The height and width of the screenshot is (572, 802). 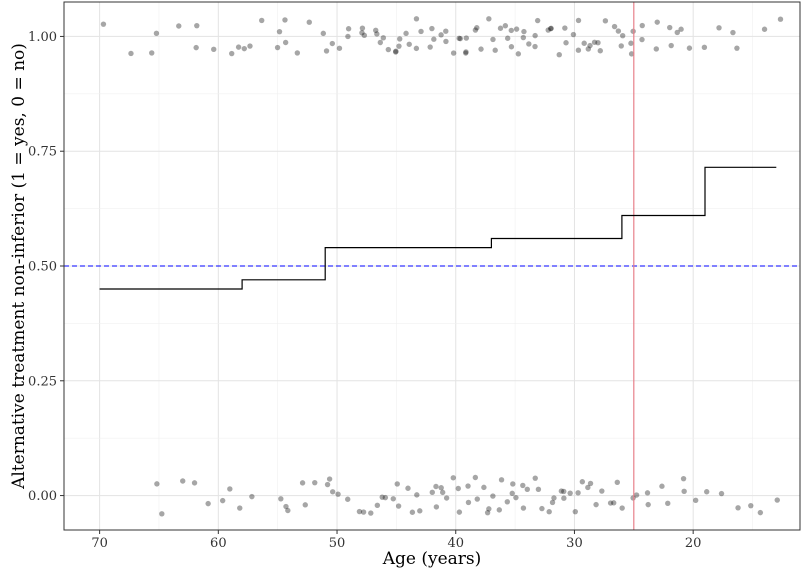 What do you see at coordinates (42, 267) in the screenshot?
I see `y-tick-label: 0.50` at bounding box center [42, 267].